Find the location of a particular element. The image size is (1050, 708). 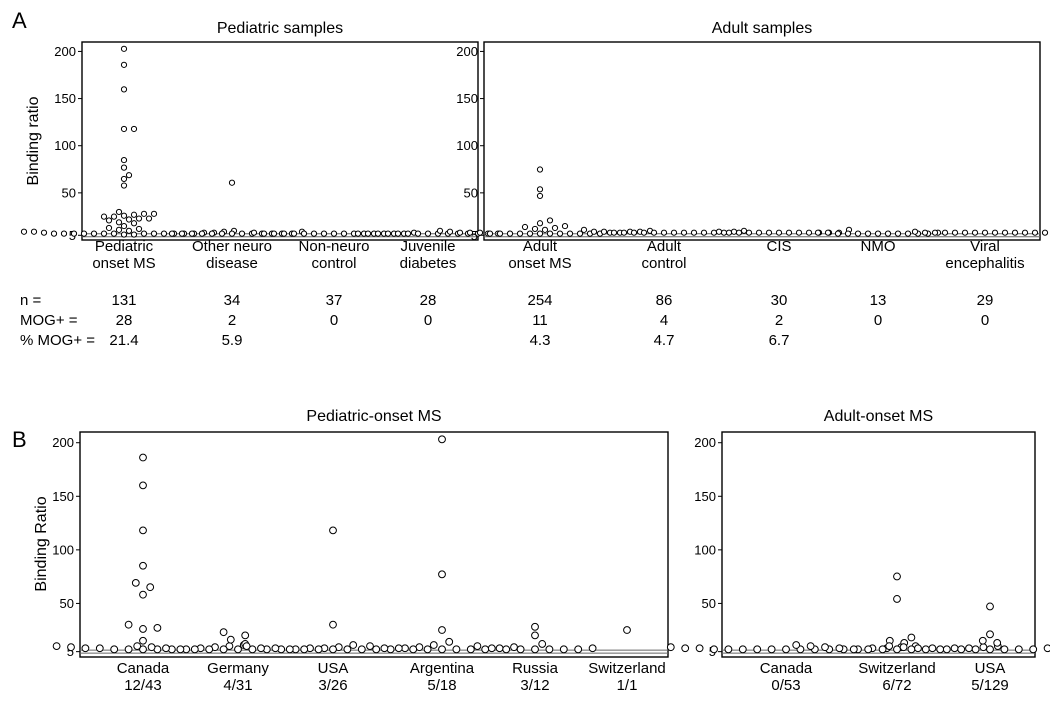

category-label: Russia 3/12 is located at coordinates (535, 677).